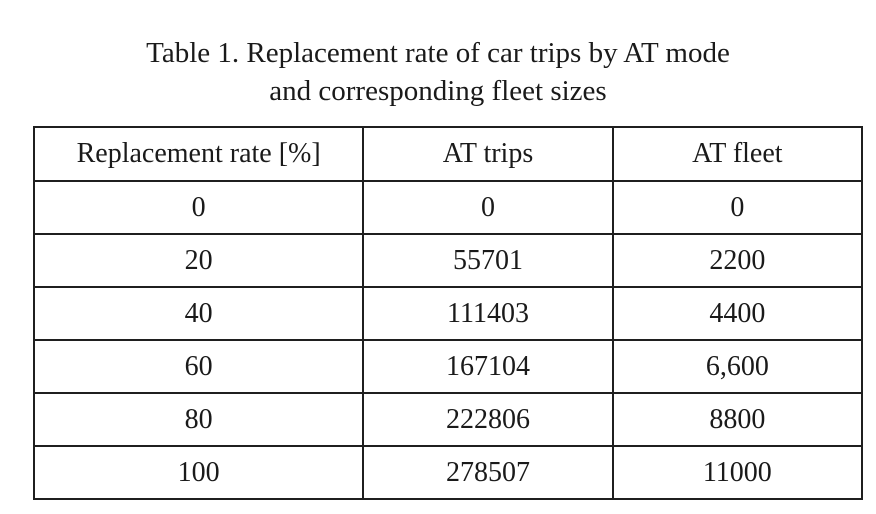 The height and width of the screenshot is (514, 876). I want to click on cell-at-fleet: 11000, so click(737, 472).